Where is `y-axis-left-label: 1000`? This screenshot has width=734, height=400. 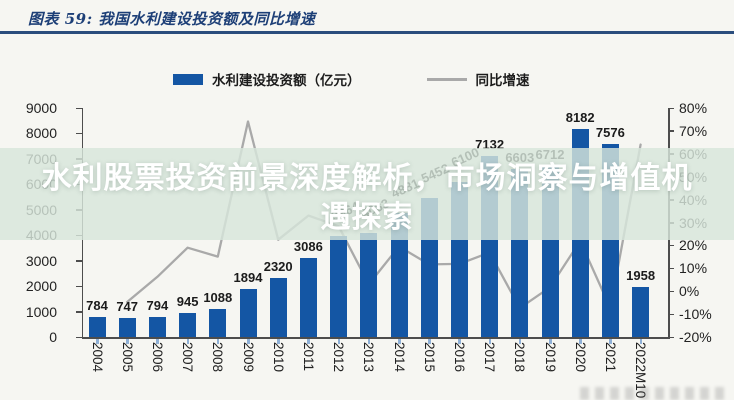
y-axis-left-label: 1000 is located at coordinates (41, 311).